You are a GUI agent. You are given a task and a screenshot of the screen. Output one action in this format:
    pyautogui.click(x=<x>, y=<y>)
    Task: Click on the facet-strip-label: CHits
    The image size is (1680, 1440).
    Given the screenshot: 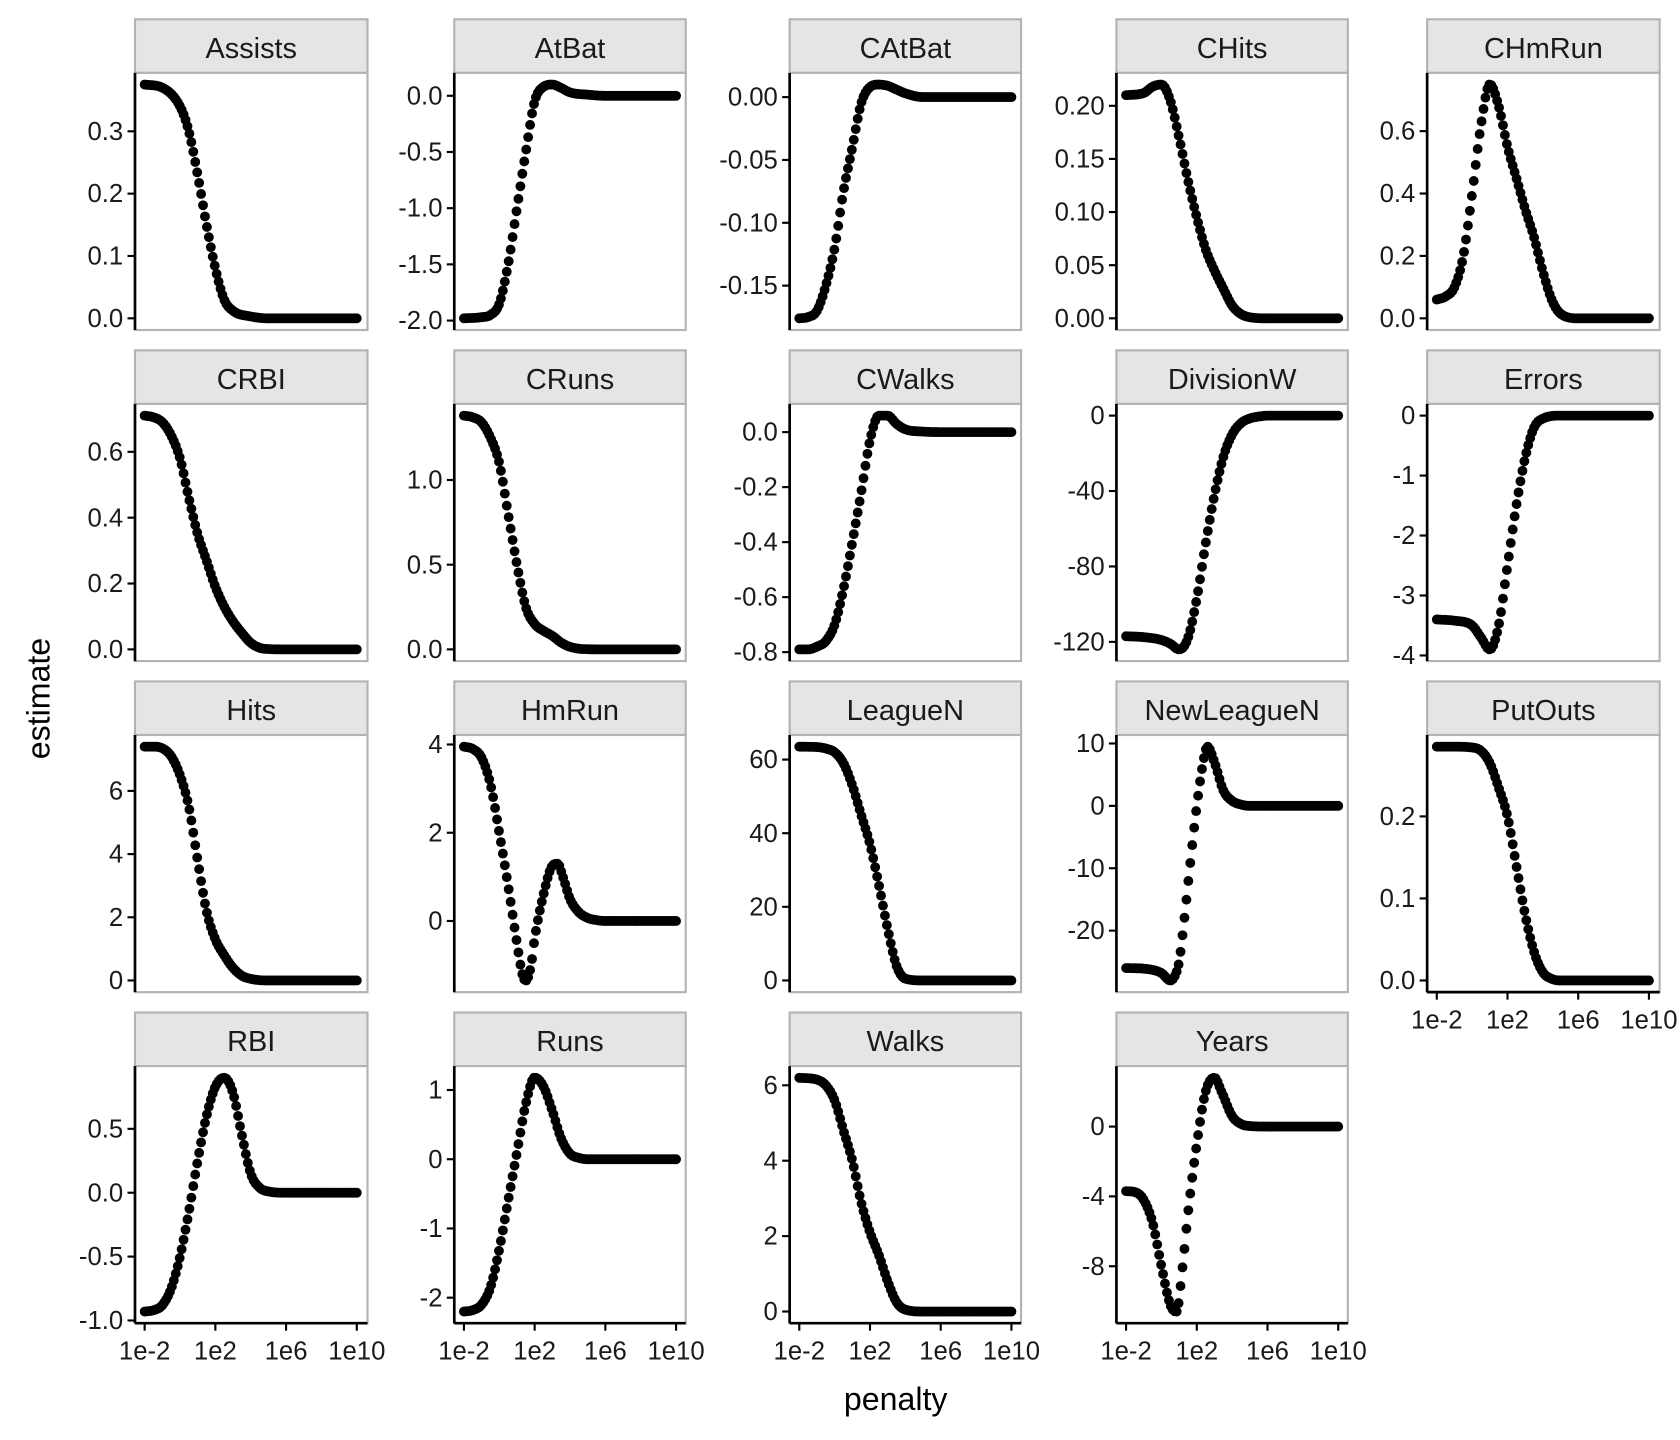 What is the action you would take?
    pyautogui.click(x=1232, y=49)
    